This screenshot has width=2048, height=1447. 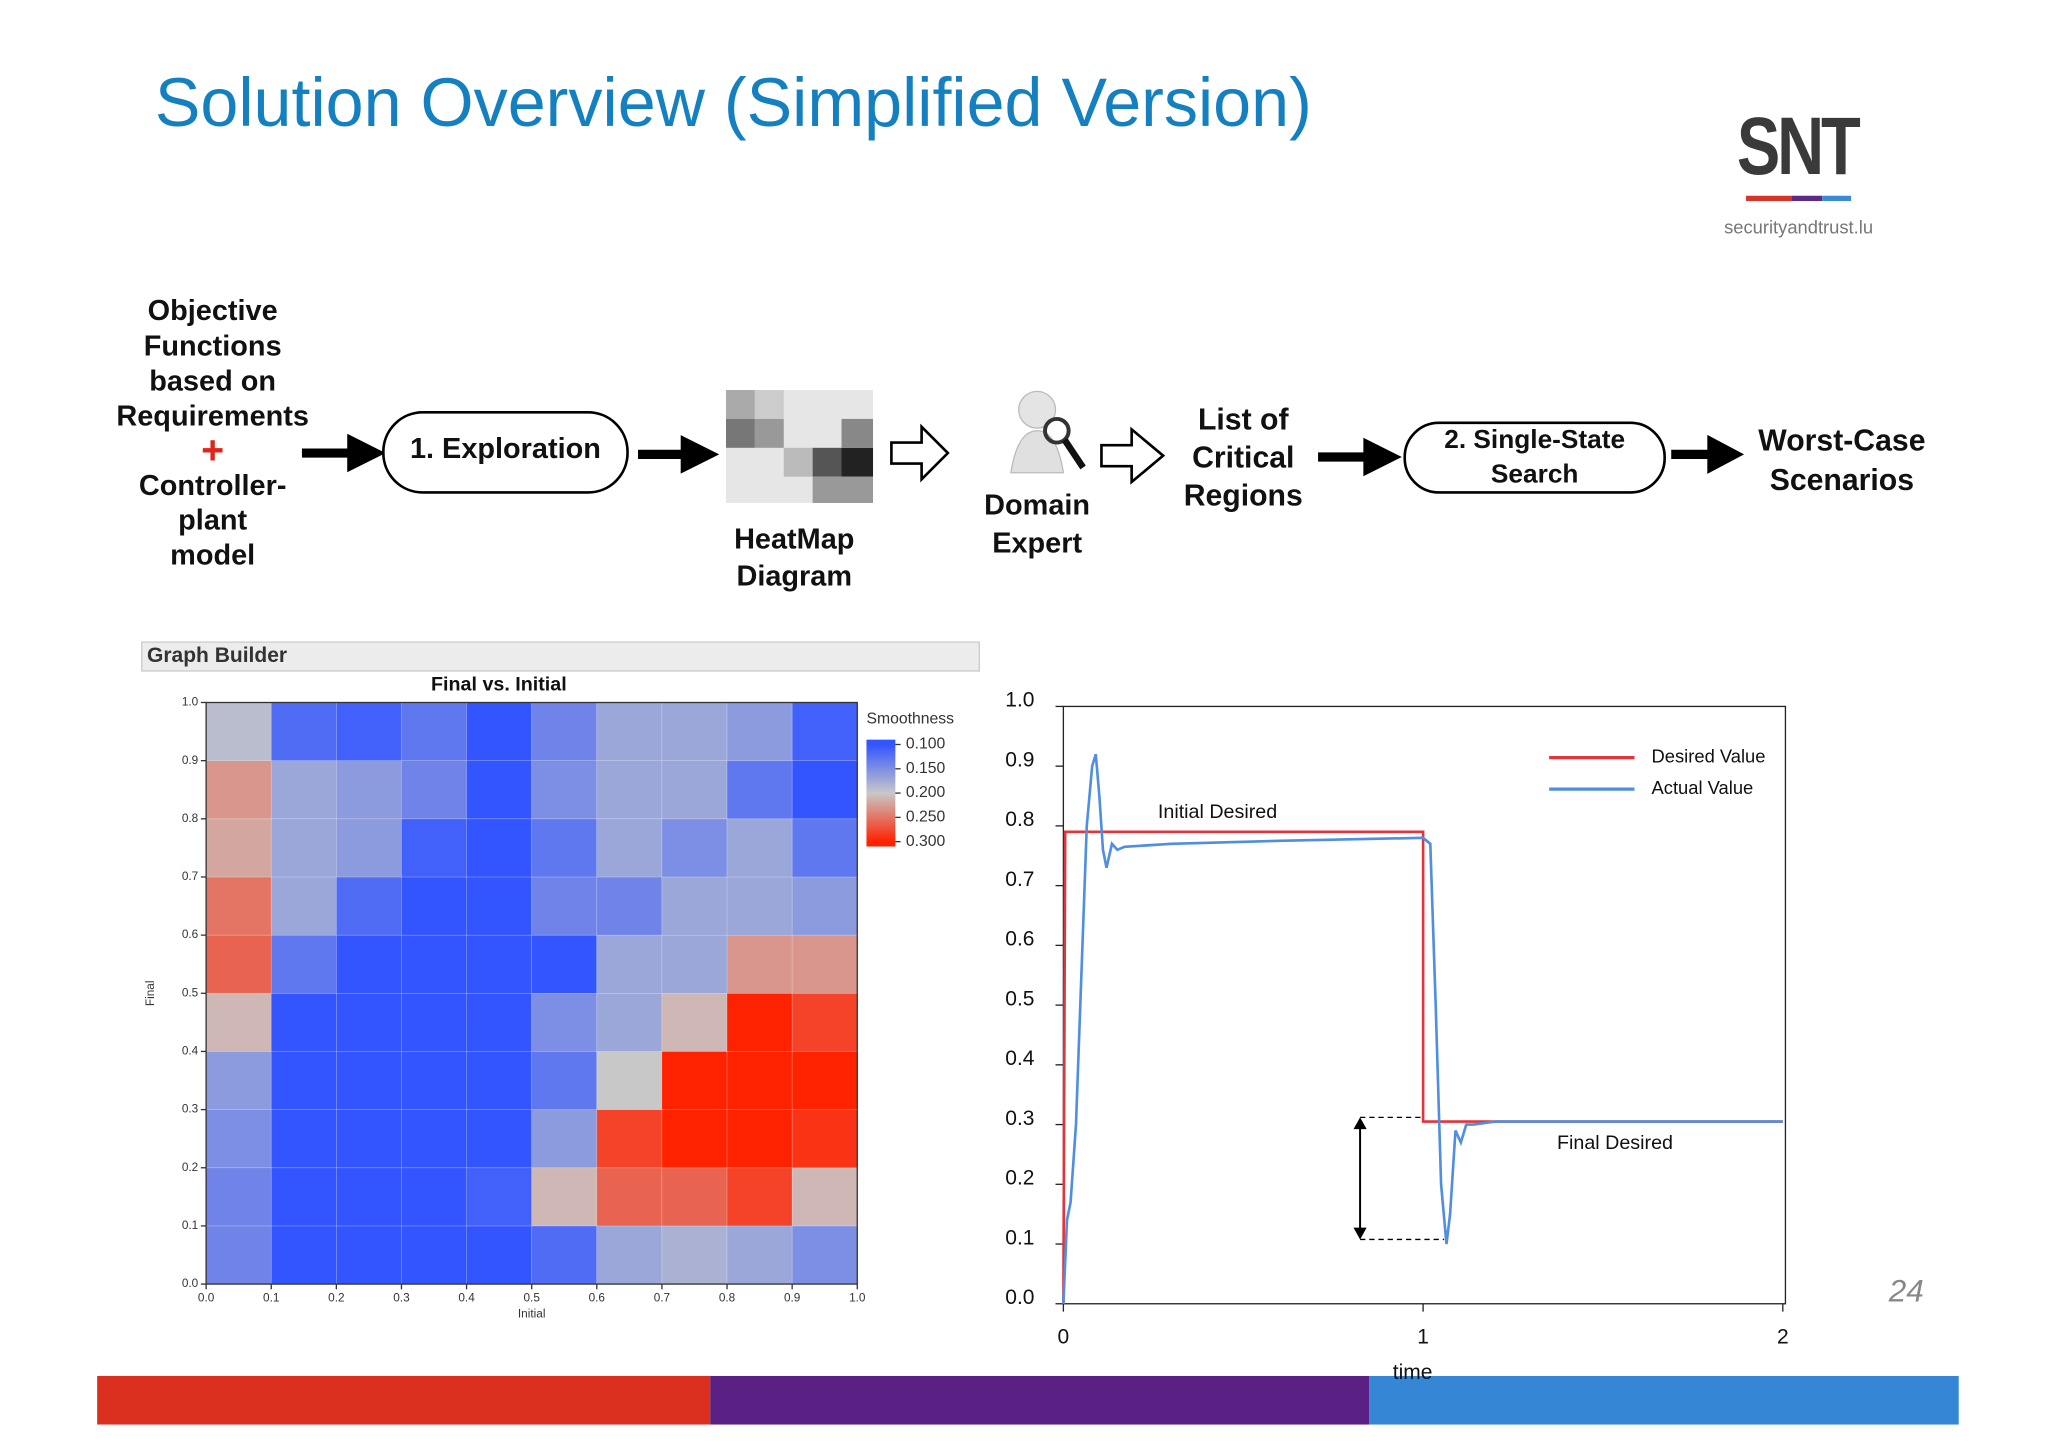 I want to click on y-tick-label: 0.2, so click(x=190, y=1167).